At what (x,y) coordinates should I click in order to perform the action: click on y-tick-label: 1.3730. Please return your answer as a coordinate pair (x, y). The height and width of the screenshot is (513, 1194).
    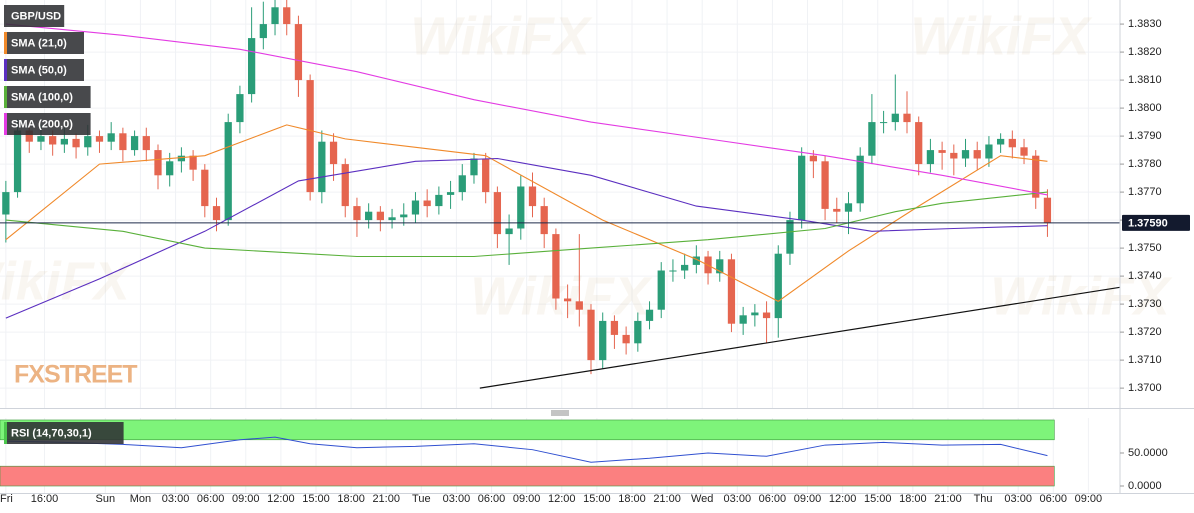
    Looking at the image, I should click on (1145, 304).